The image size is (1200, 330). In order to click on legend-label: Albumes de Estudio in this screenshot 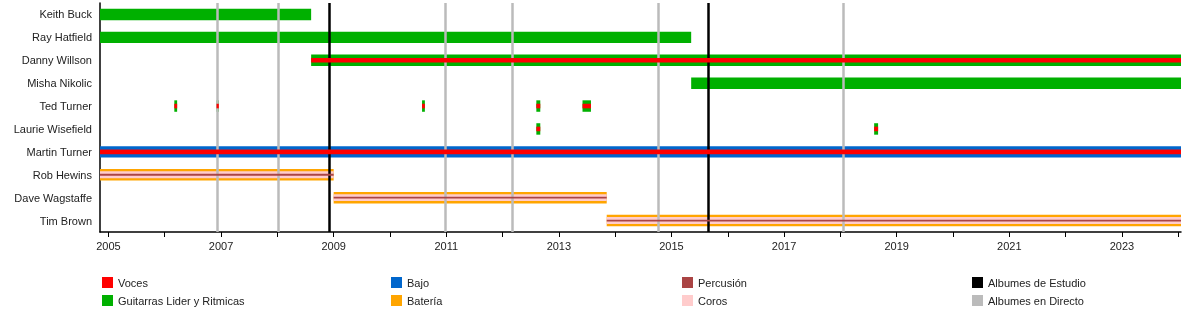, I will do `click(1037, 282)`.